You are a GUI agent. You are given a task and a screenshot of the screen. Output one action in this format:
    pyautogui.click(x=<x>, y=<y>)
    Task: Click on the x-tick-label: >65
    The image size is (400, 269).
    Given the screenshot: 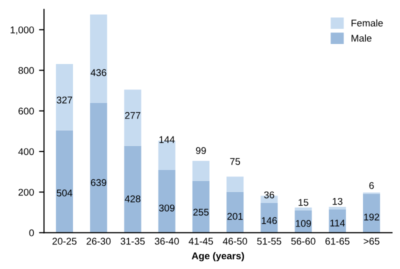 What is the action you would take?
    pyautogui.click(x=372, y=241)
    